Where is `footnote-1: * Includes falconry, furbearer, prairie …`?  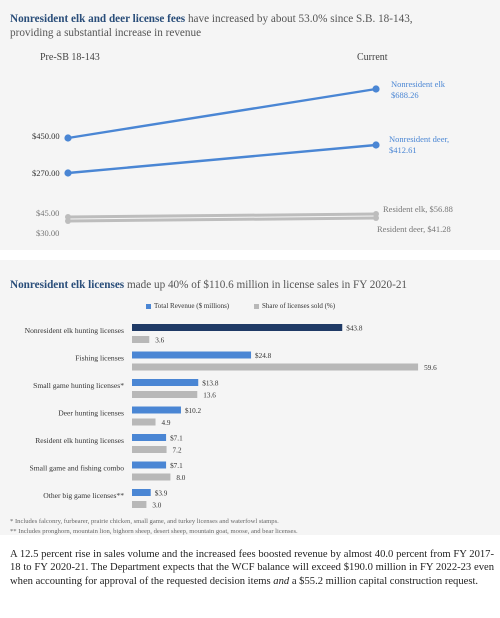
footnote-1: * Includes falconry, furbearer, prairie … is located at coordinates (144, 521).